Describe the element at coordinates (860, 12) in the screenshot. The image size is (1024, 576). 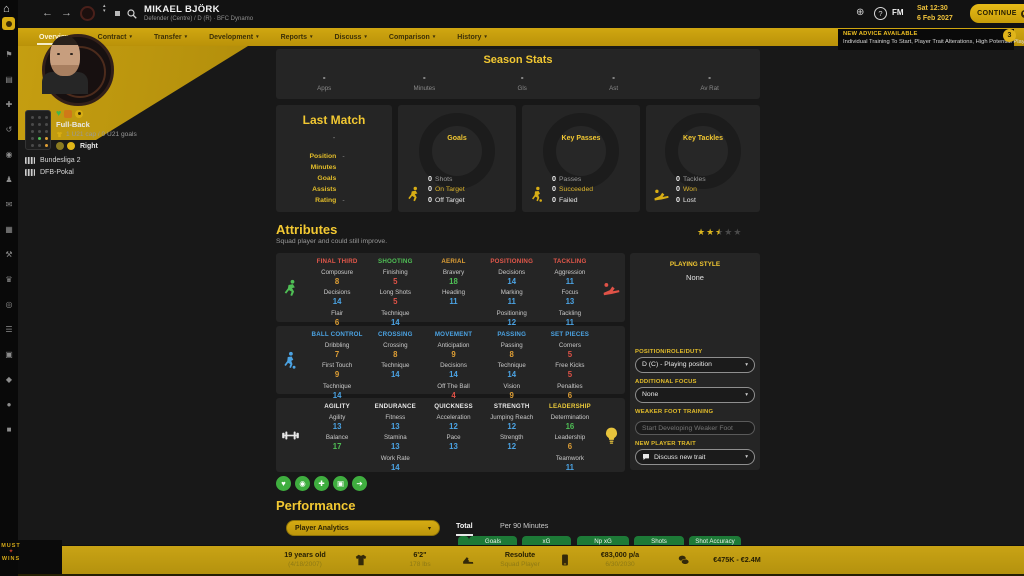
I see `globe-icon: ⊕` at that location.